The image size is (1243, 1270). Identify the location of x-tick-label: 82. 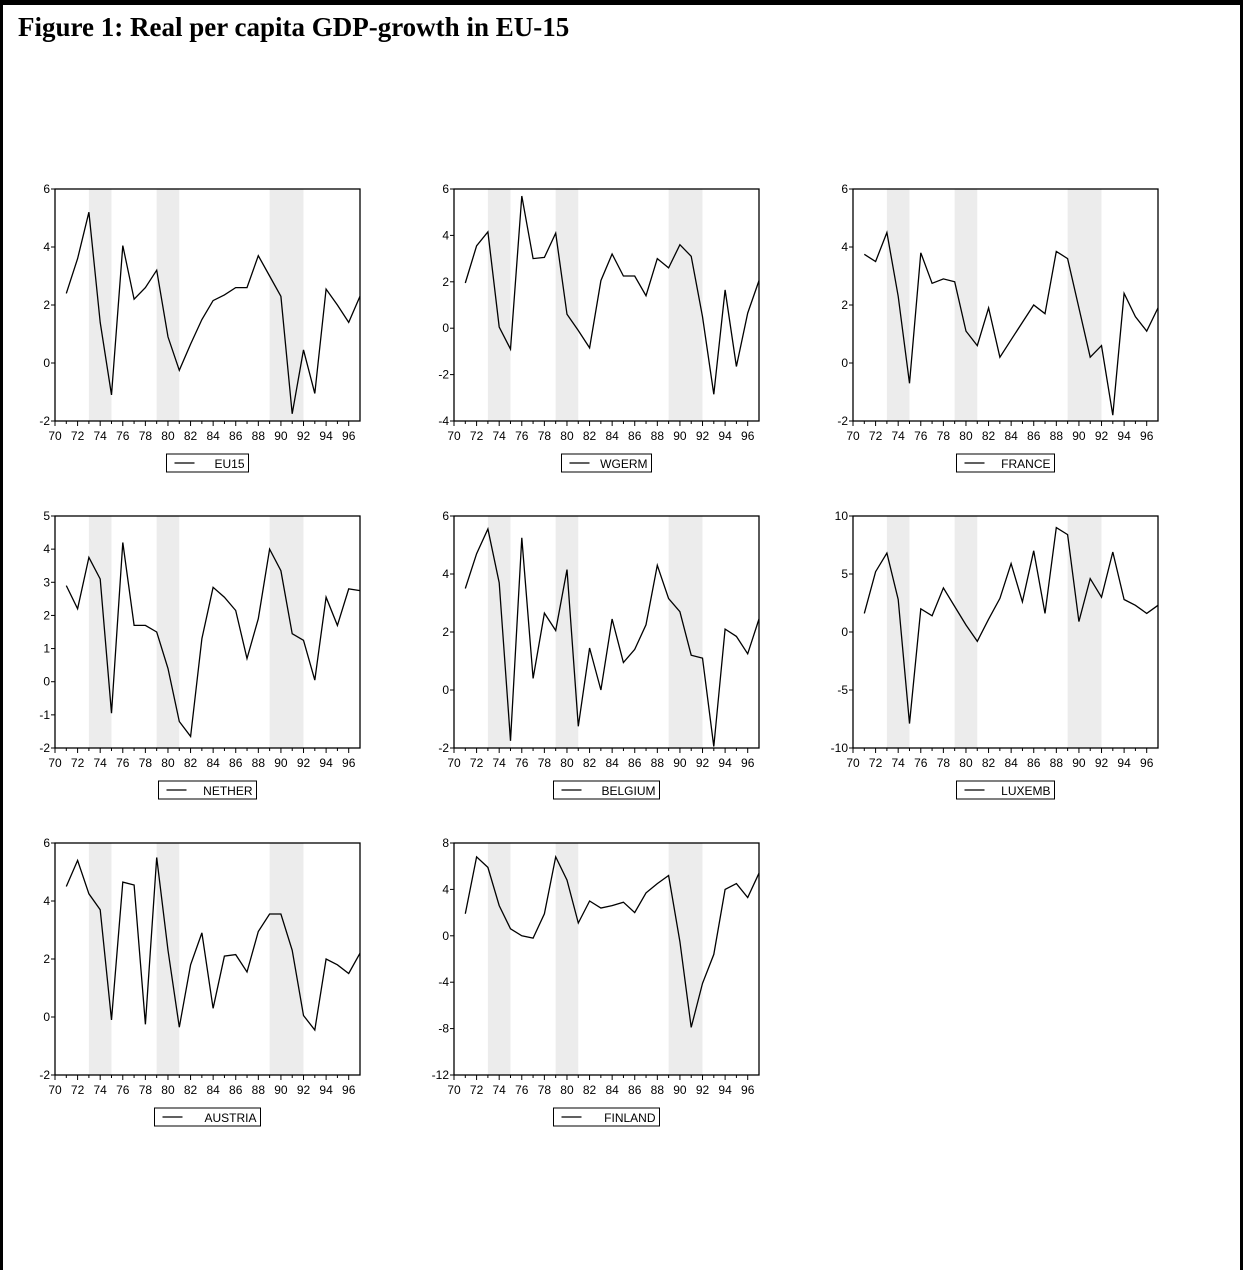
(590, 1090).